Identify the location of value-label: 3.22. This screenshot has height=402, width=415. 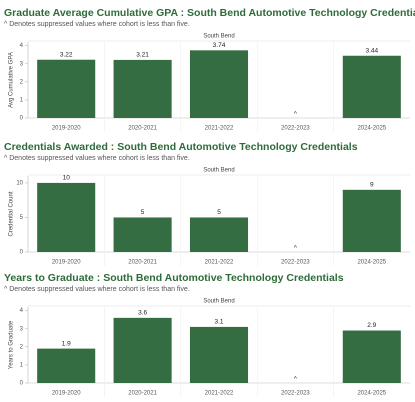
(66, 54).